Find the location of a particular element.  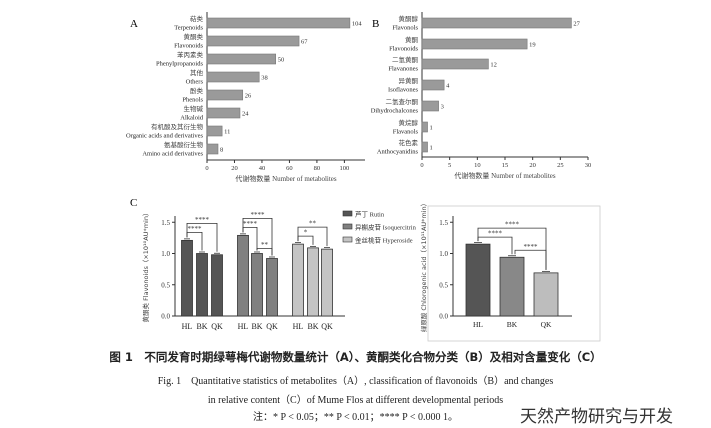

panel-label-c: C is located at coordinates (133, 203).